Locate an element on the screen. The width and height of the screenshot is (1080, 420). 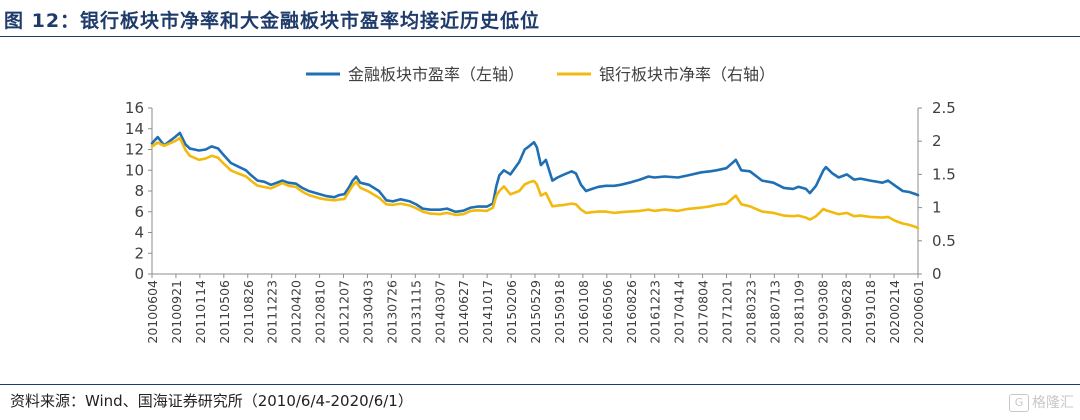
left-tick-label: 0 is located at coordinates (139, 274).